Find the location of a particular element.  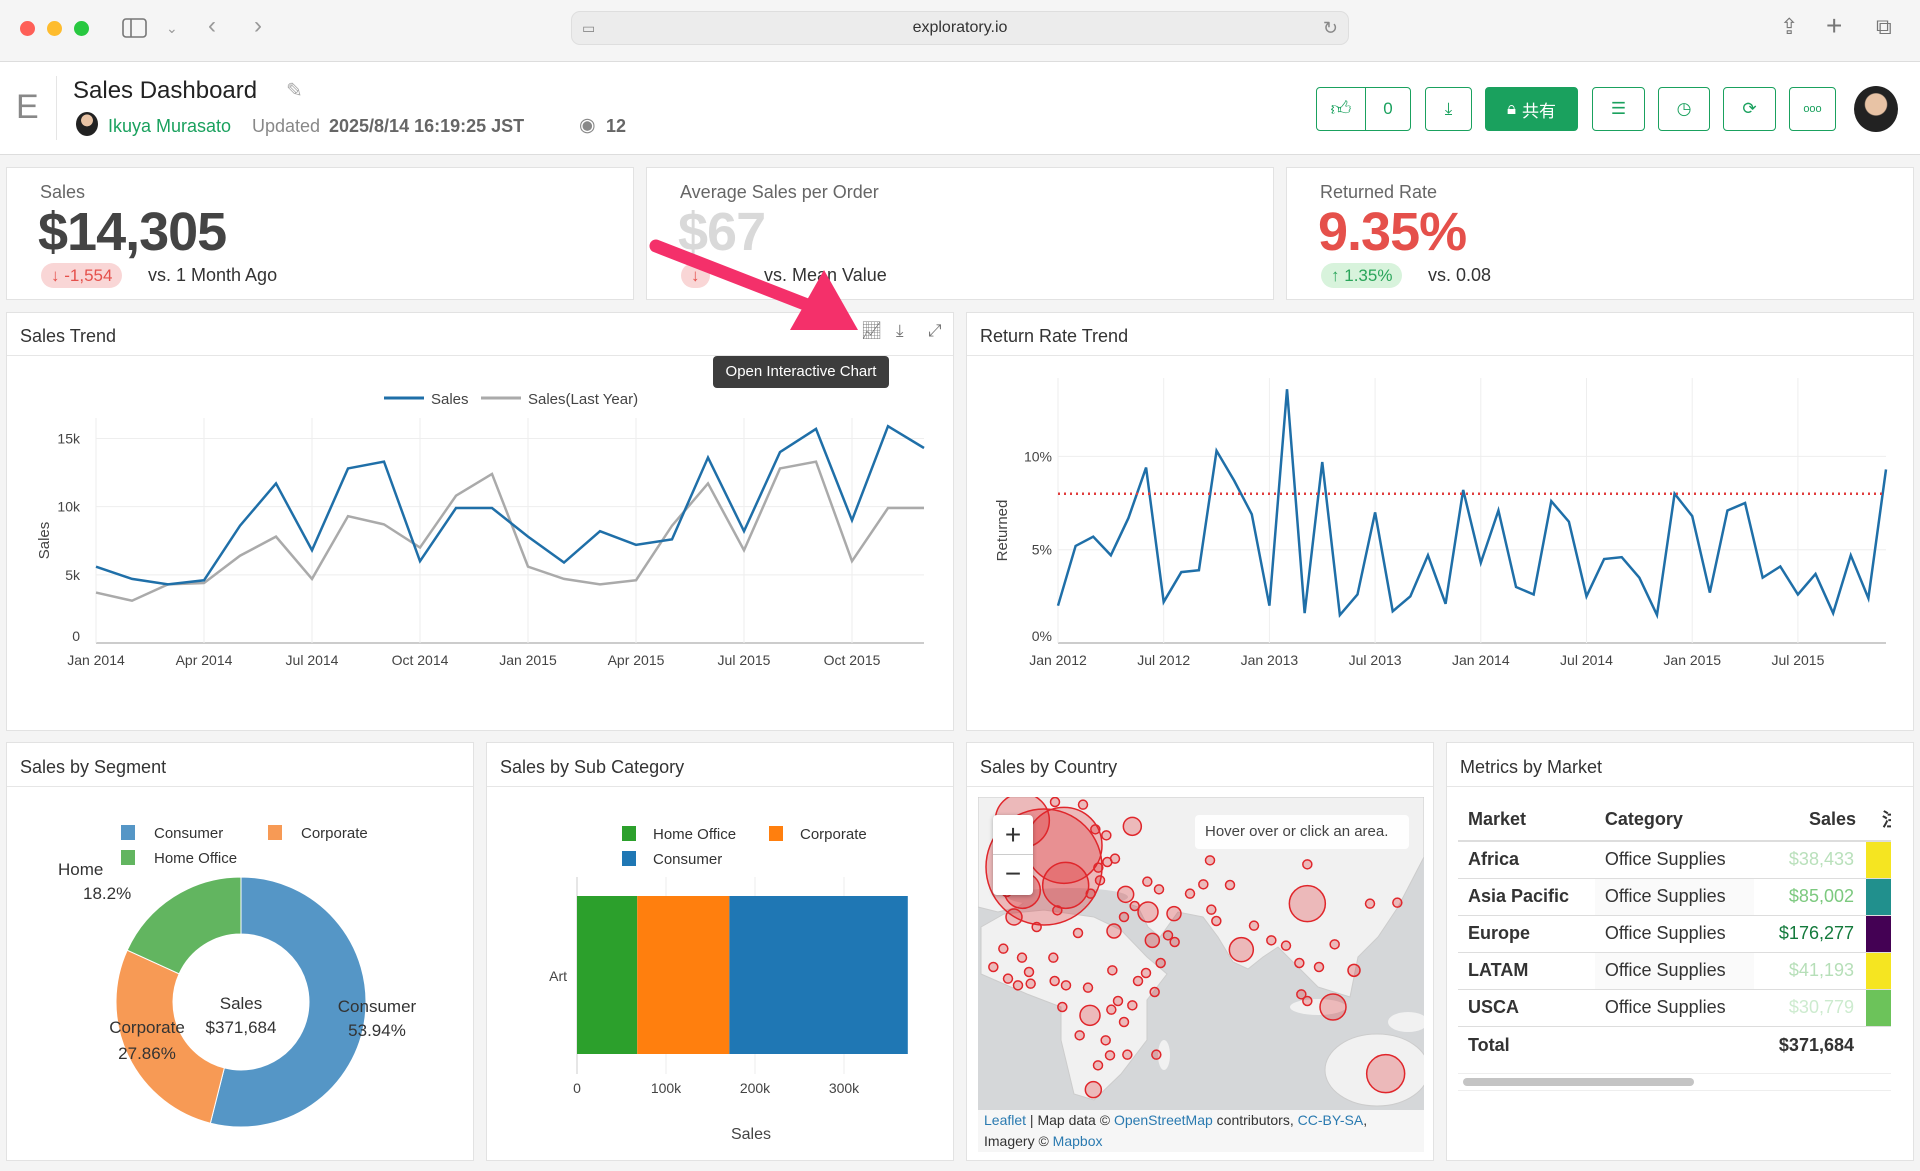

table-row: Asia Pacific Office Supplies $85,002 1,1 is located at coordinates (1674, 896).